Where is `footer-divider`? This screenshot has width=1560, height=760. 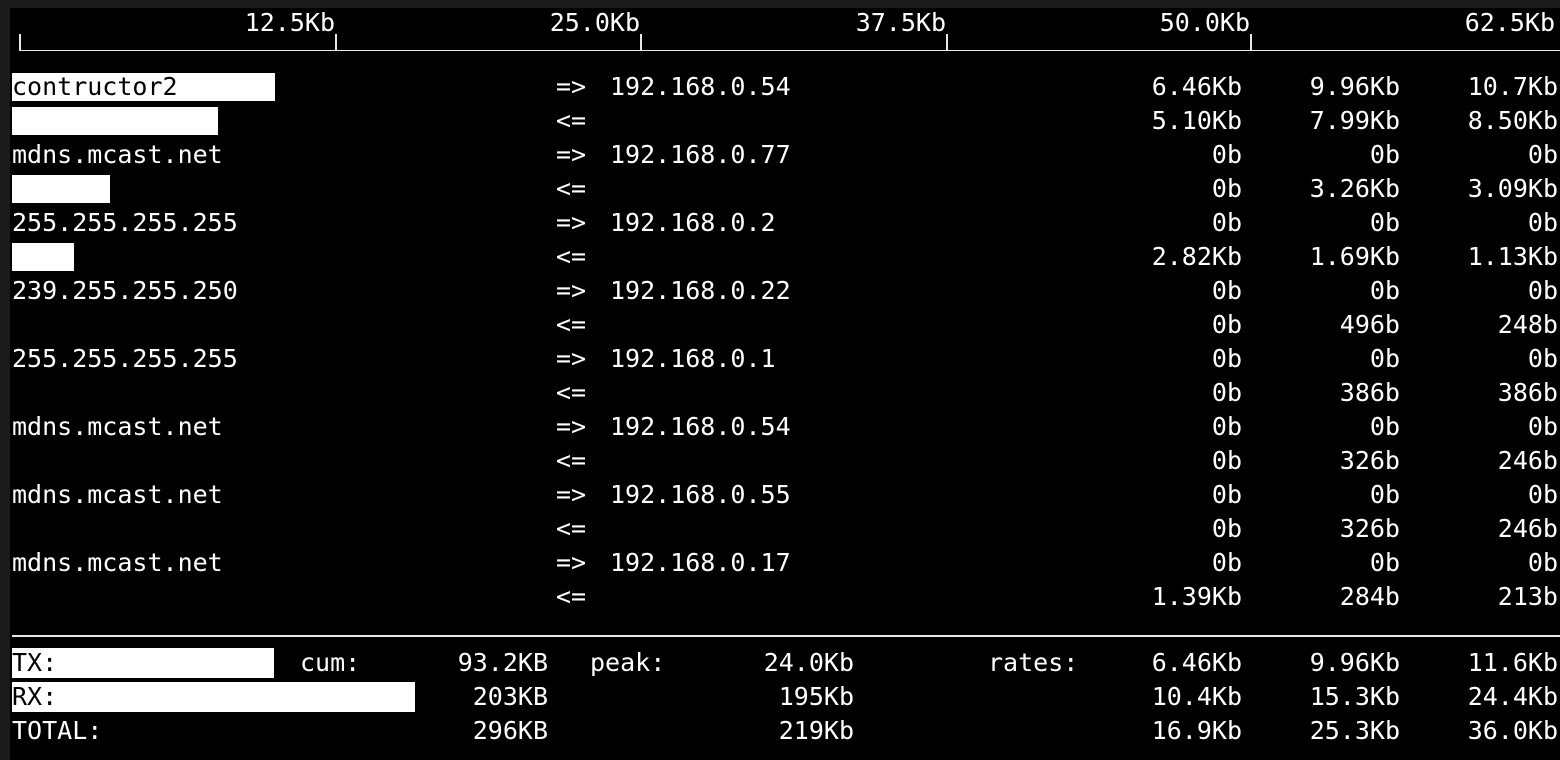
footer-divider is located at coordinates (786, 636).